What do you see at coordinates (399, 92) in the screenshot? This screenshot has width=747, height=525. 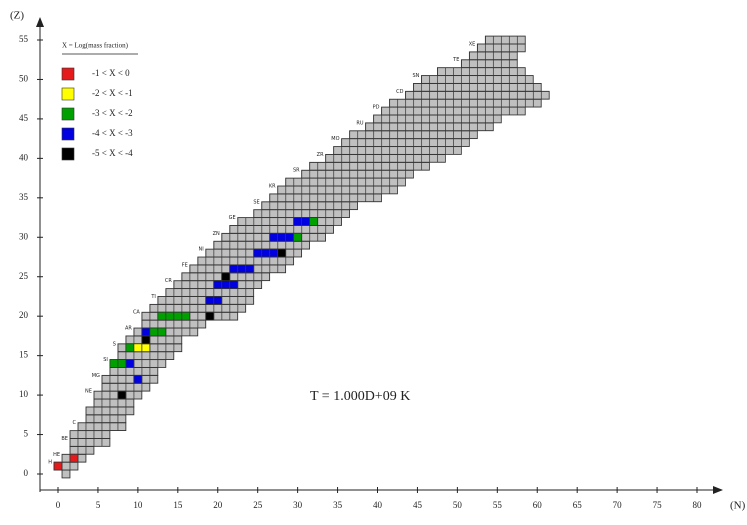 I see `element-label: CD` at bounding box center [399, 92].